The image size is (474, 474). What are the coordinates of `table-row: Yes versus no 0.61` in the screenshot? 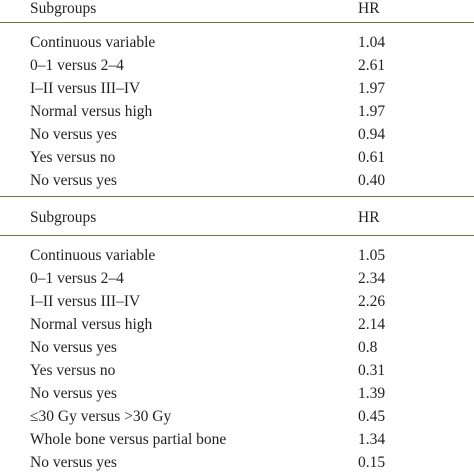 It's located at (237, 158).